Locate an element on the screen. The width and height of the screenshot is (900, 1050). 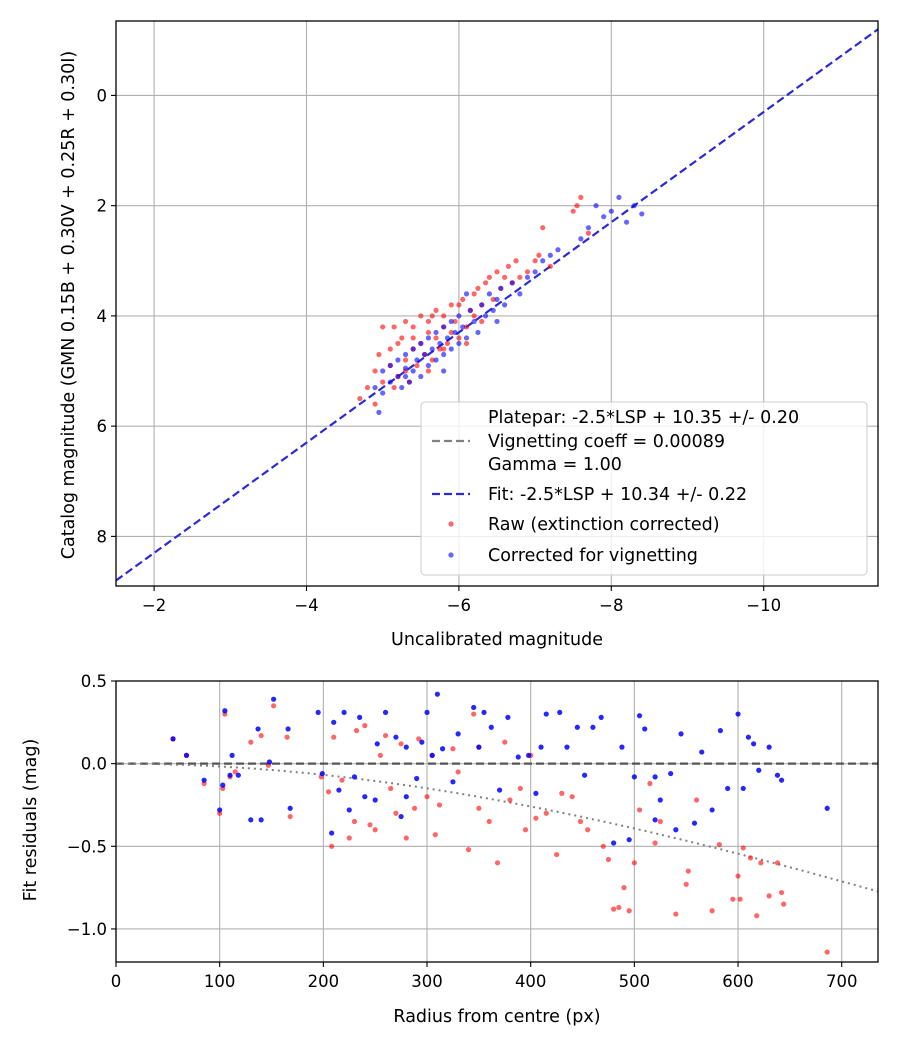
legend-marker-raw-extinction-corrected is located at coordinates (451, 524).